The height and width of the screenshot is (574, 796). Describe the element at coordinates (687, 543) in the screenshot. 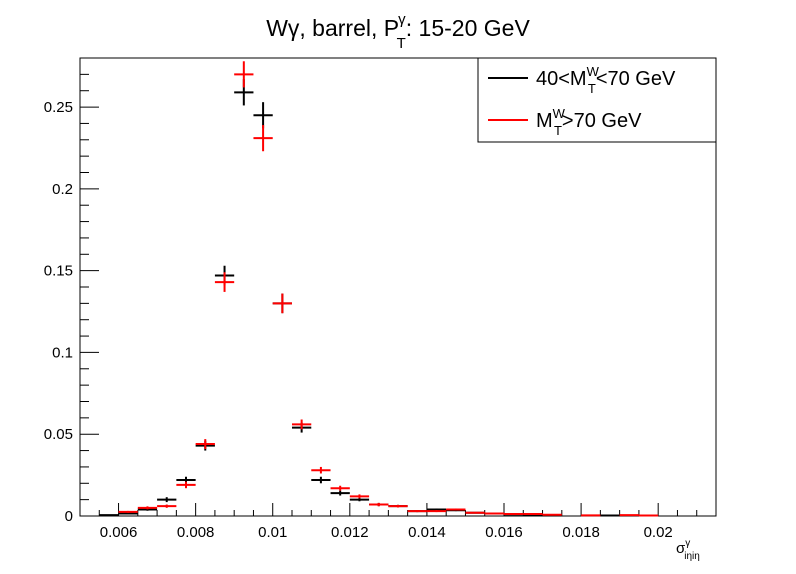

I see `x-axis-label-sup: γ` at that location.